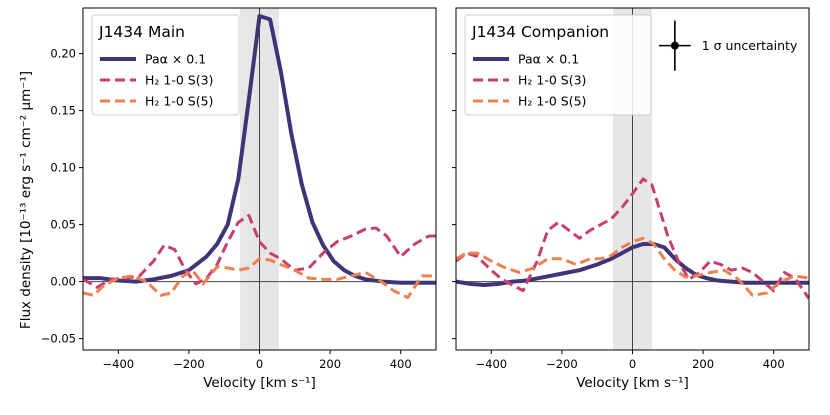  Describe the element at coordinates (63, 111) in the screenshot. I see `y-tick-label: 0.15` at that location.